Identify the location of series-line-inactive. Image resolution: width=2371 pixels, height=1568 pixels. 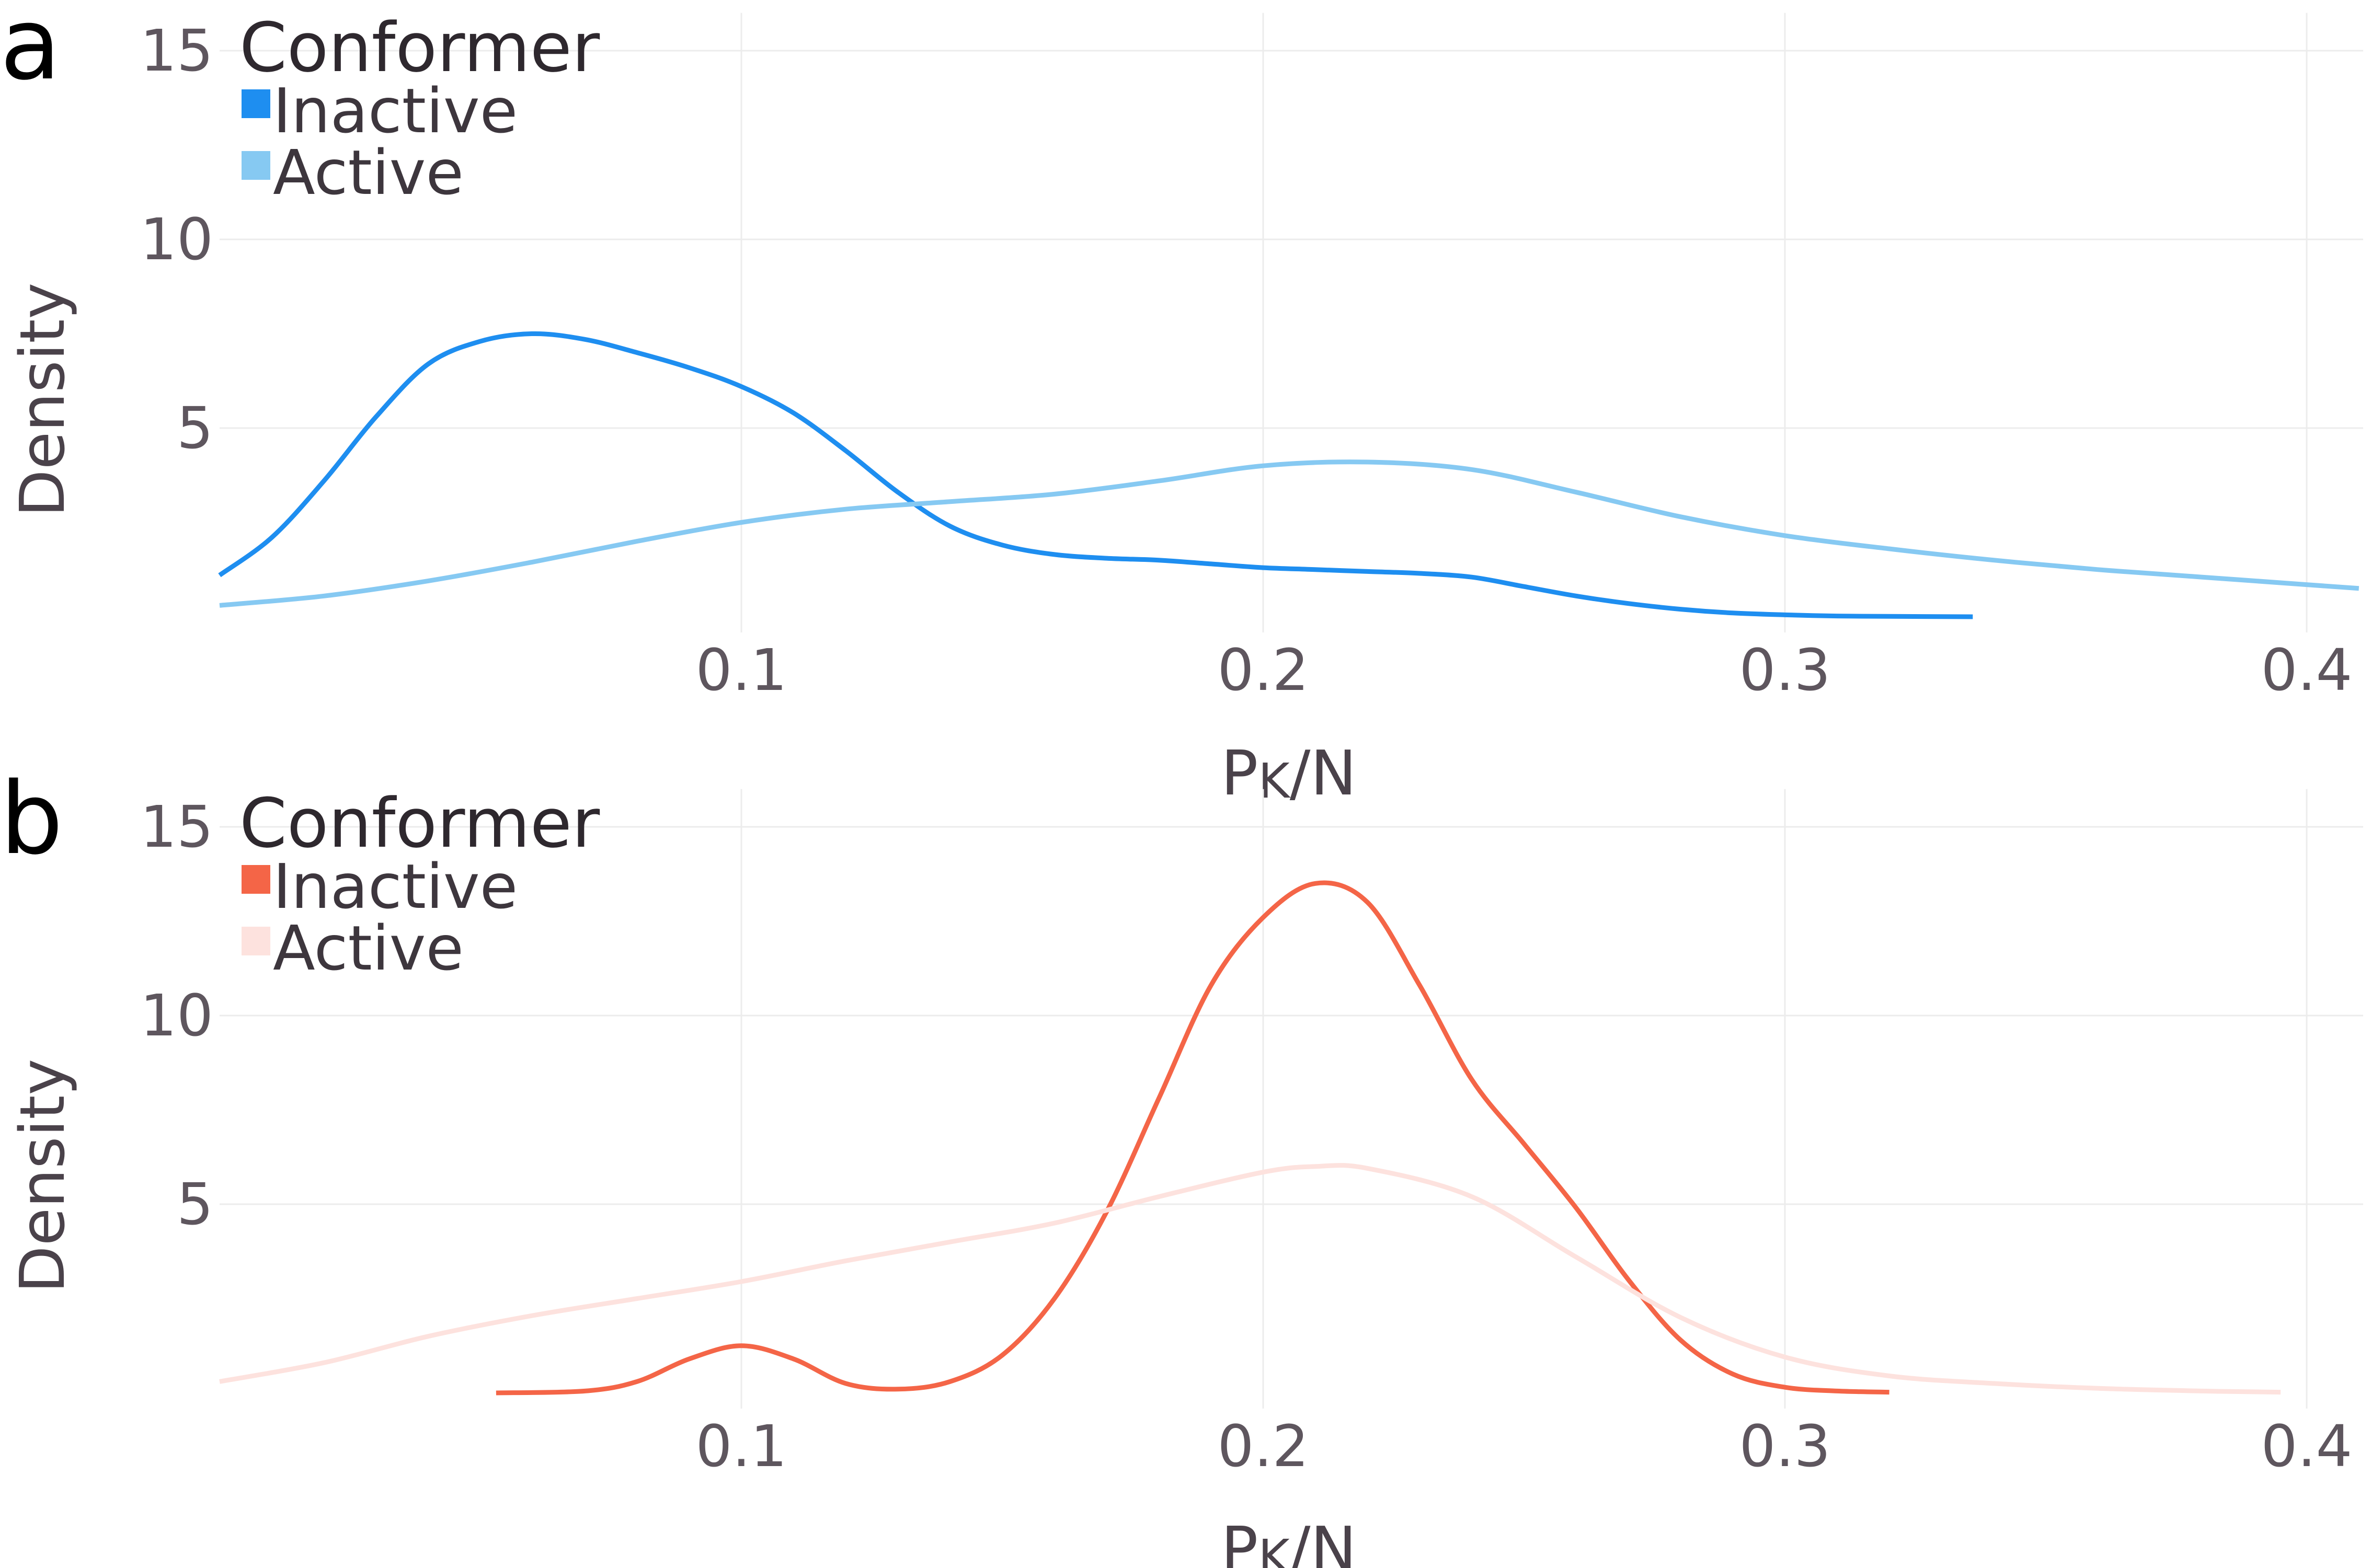
(1095, 475).